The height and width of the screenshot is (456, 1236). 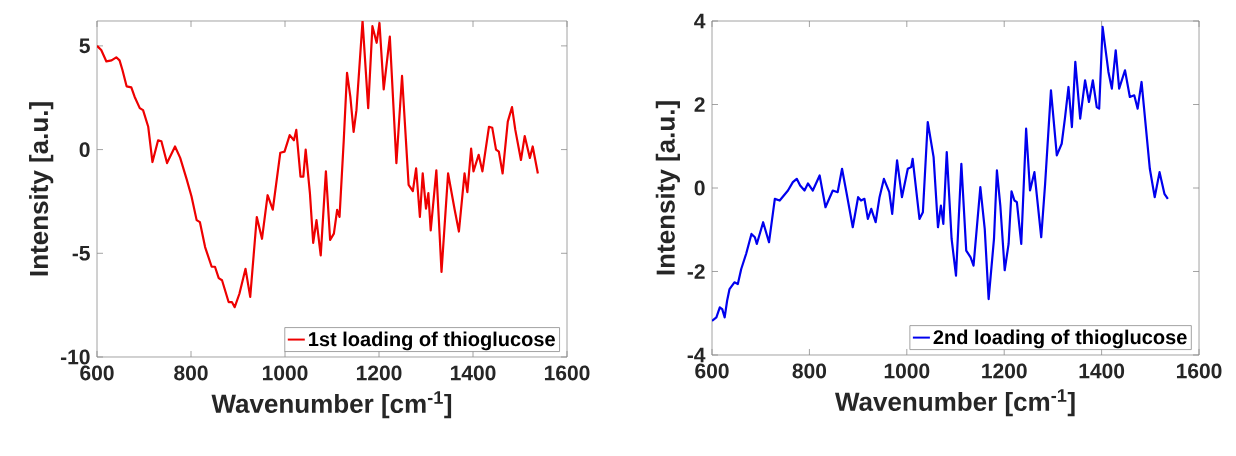 I want to click on y-tick-label: -5, so click(x=81, y=253).